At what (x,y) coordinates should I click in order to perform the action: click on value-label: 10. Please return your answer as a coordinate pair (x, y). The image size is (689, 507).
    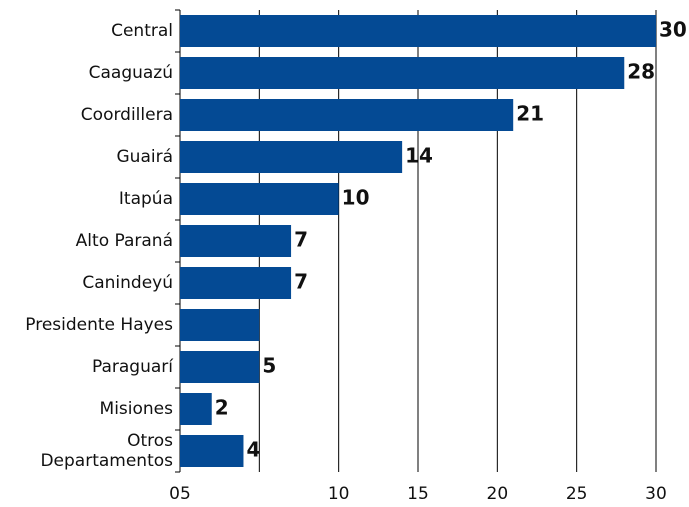
    Looking at the image, I should click on (356, 198).